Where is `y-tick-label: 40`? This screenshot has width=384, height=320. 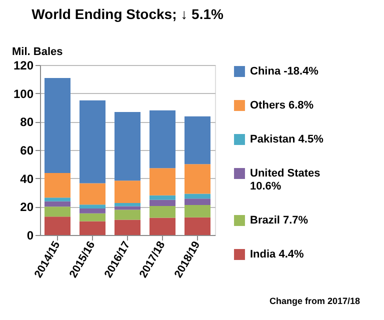 y-tick-label: 40 is located at coordinates (27, 179).